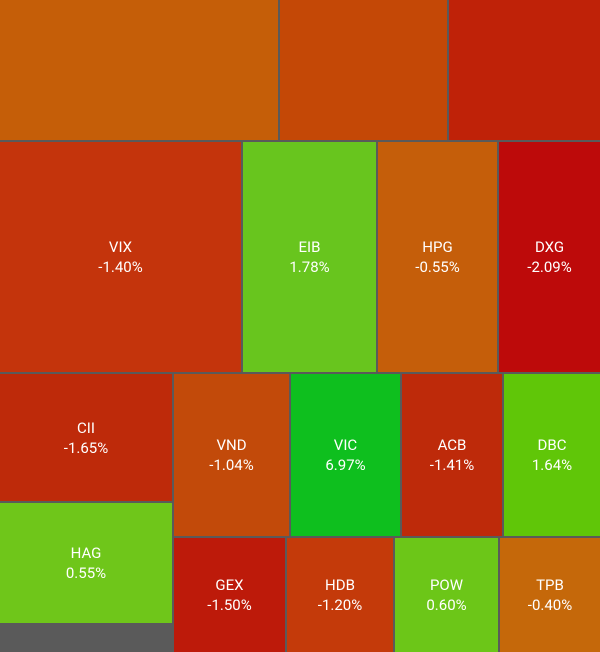  I want to click on tile: EIB 1.78%, so click(309, 257).